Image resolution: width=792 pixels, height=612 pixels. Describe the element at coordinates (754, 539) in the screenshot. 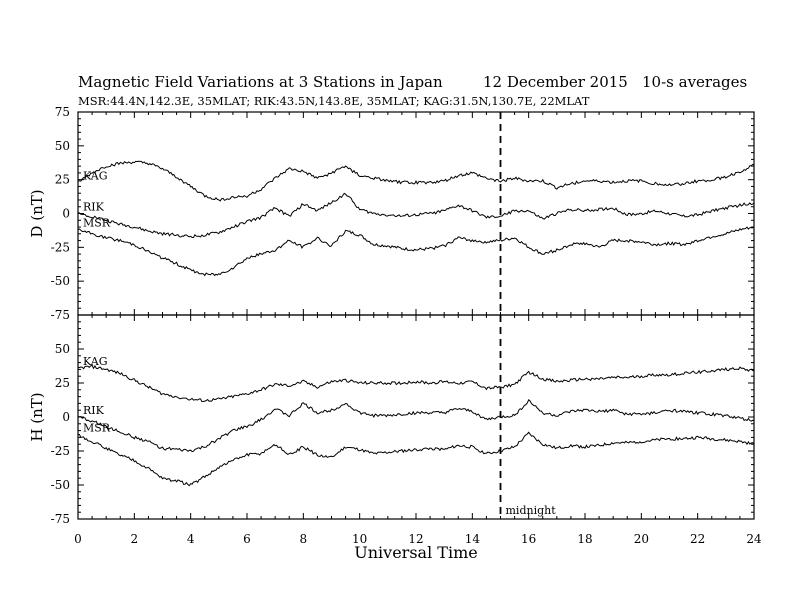

I see `x-tick-label: 24` at that location.